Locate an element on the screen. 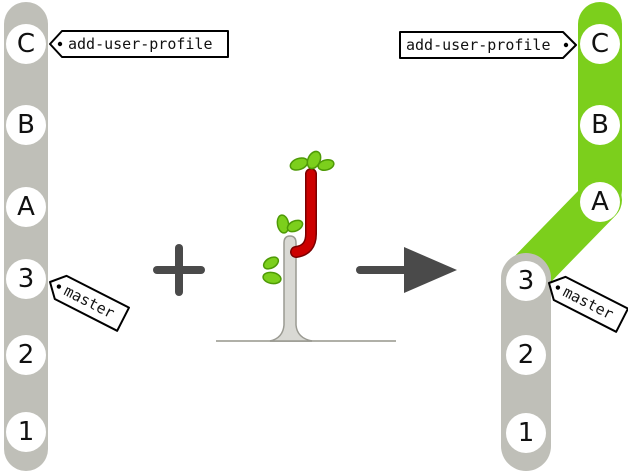  after-commit-1: 1 is located at coordinates (526, 433).